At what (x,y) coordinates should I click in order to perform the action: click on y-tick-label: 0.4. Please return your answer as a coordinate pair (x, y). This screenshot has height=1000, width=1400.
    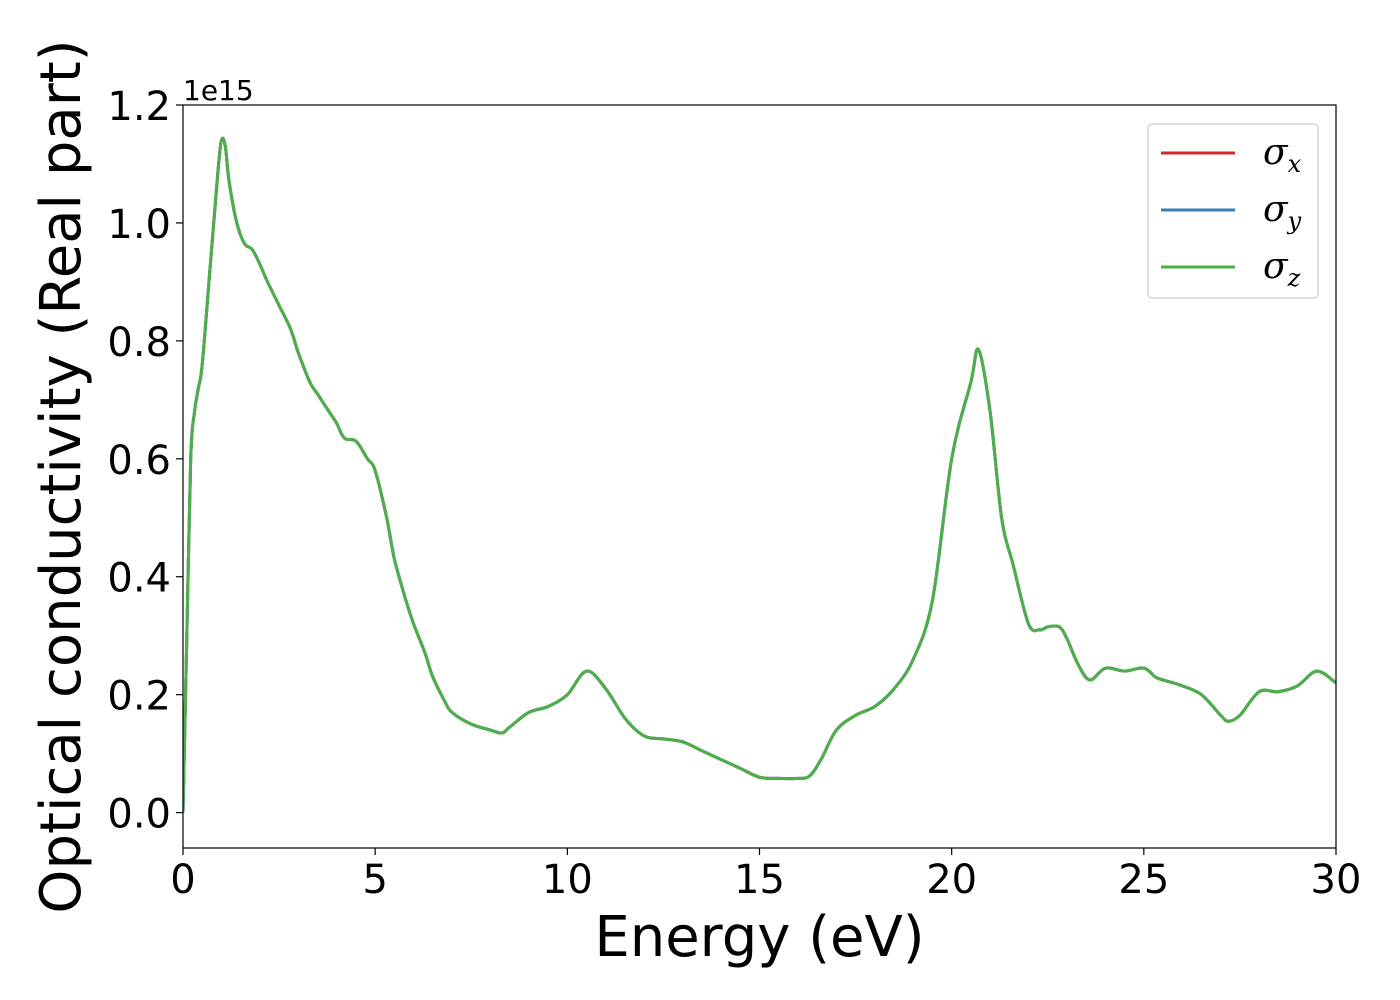
    Looking at the image, I should click on (139, 579).